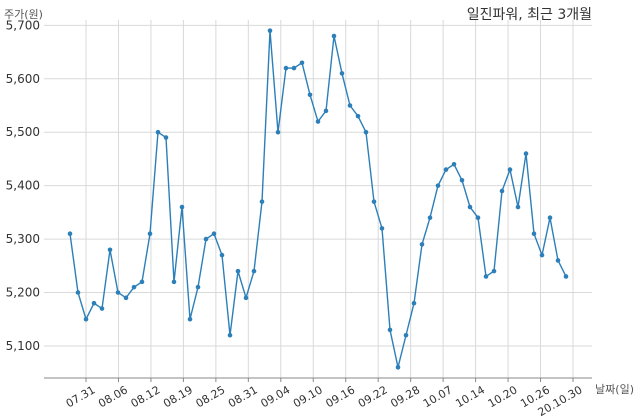 The image size is (640, 419). I want to click on chart-title: 일진파워, 최근 3개월, so click(529, 15).